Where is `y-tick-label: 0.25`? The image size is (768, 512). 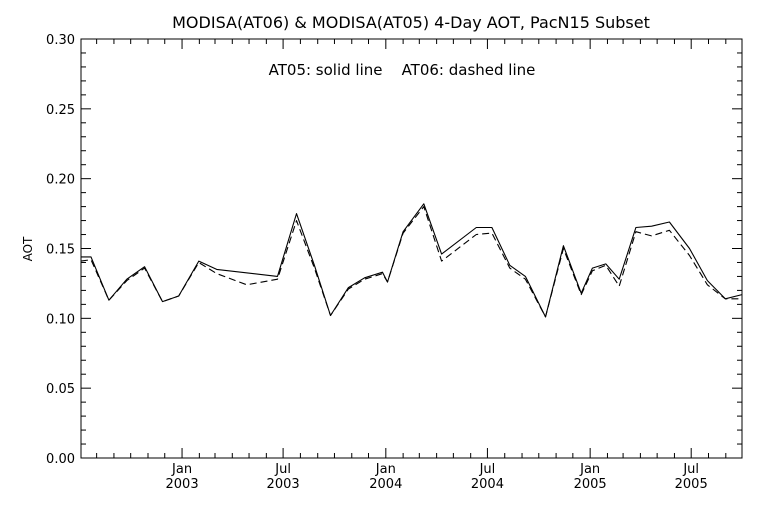 y-tick-label: 0.25 is located at coordinates (60, 110).